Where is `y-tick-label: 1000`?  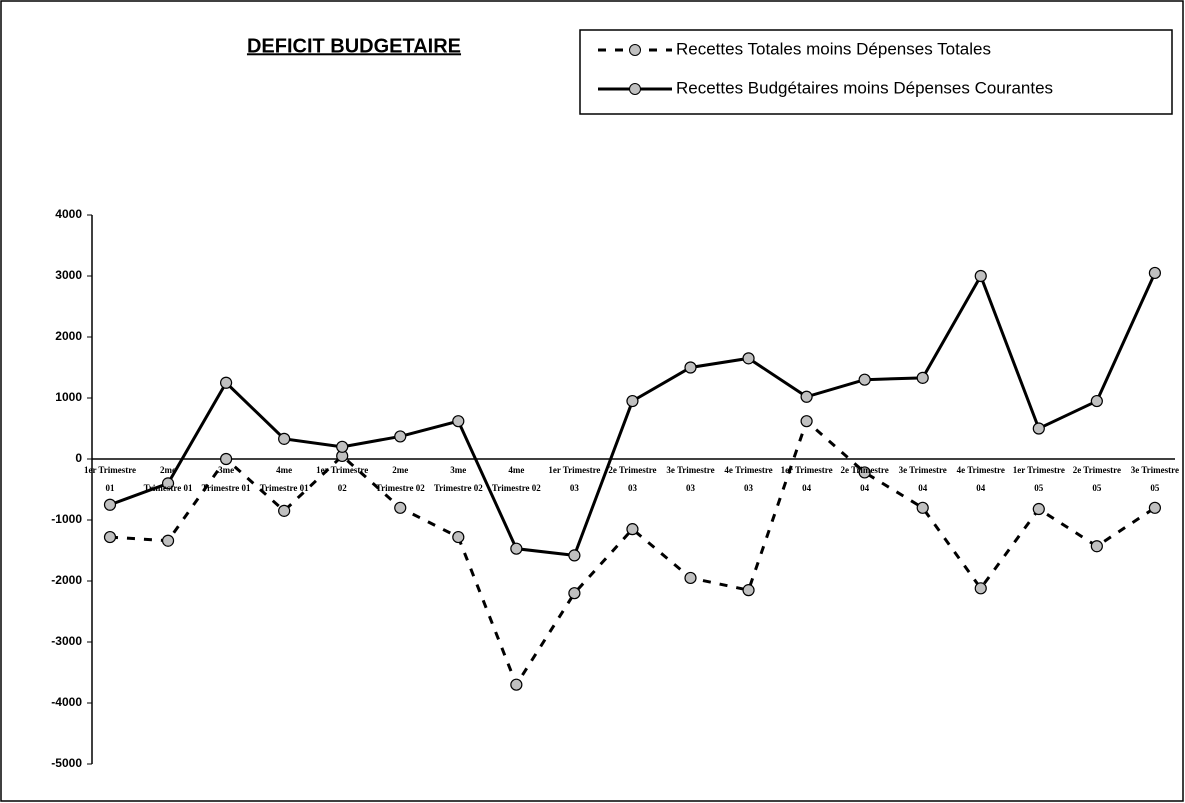
y-tick-label: 1000 is located at coordinates (68, 397).